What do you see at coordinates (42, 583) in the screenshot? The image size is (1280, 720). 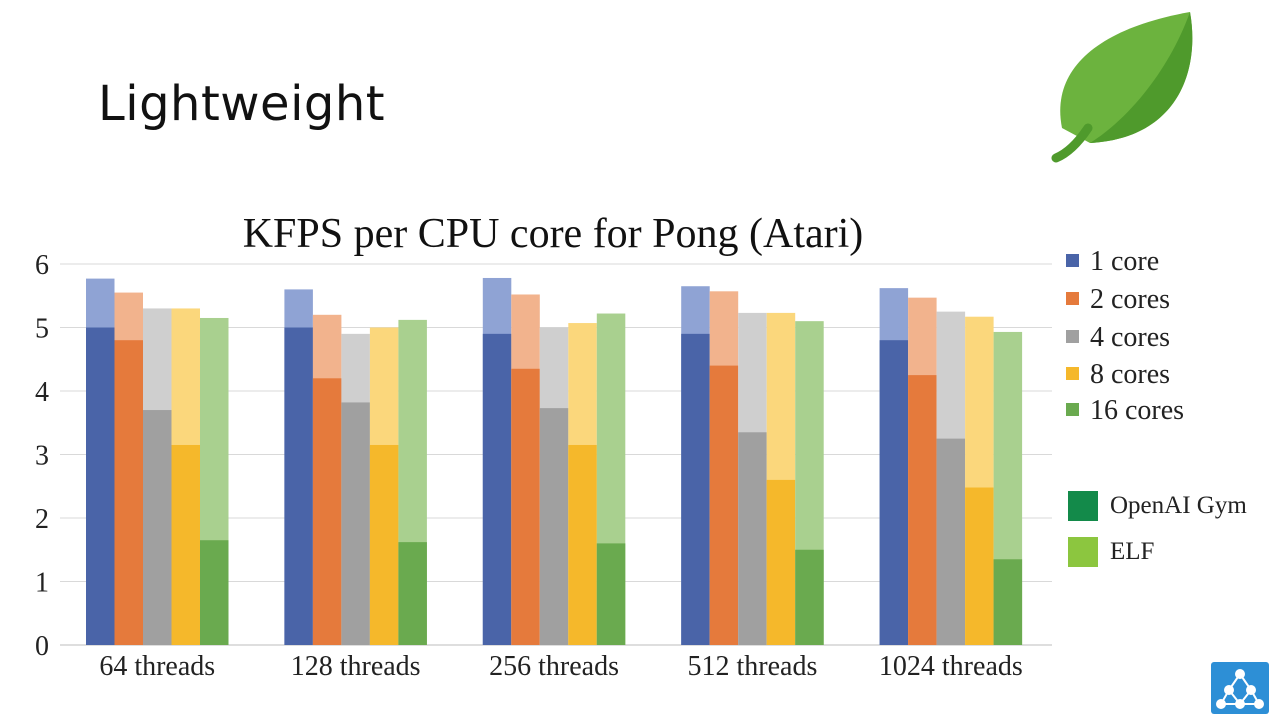 I see `y-tick-label: 1` at bounding box center [42, 583].